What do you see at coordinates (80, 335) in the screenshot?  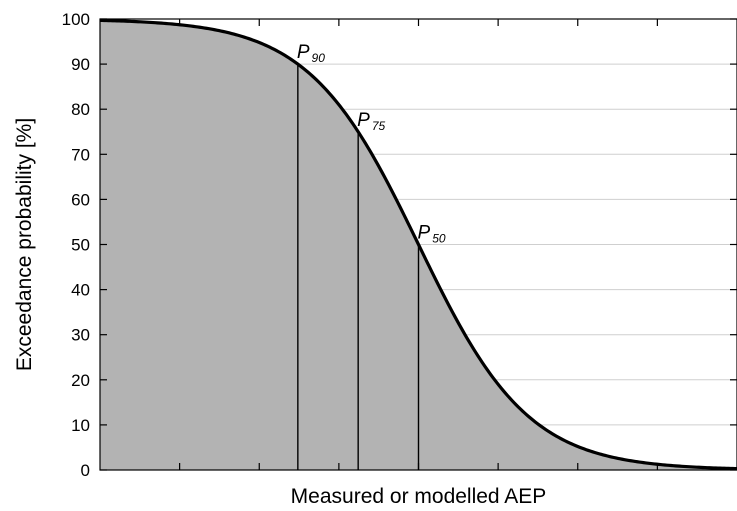 I see `y-tick-label-30: 30` at bounding box center [80, 335].